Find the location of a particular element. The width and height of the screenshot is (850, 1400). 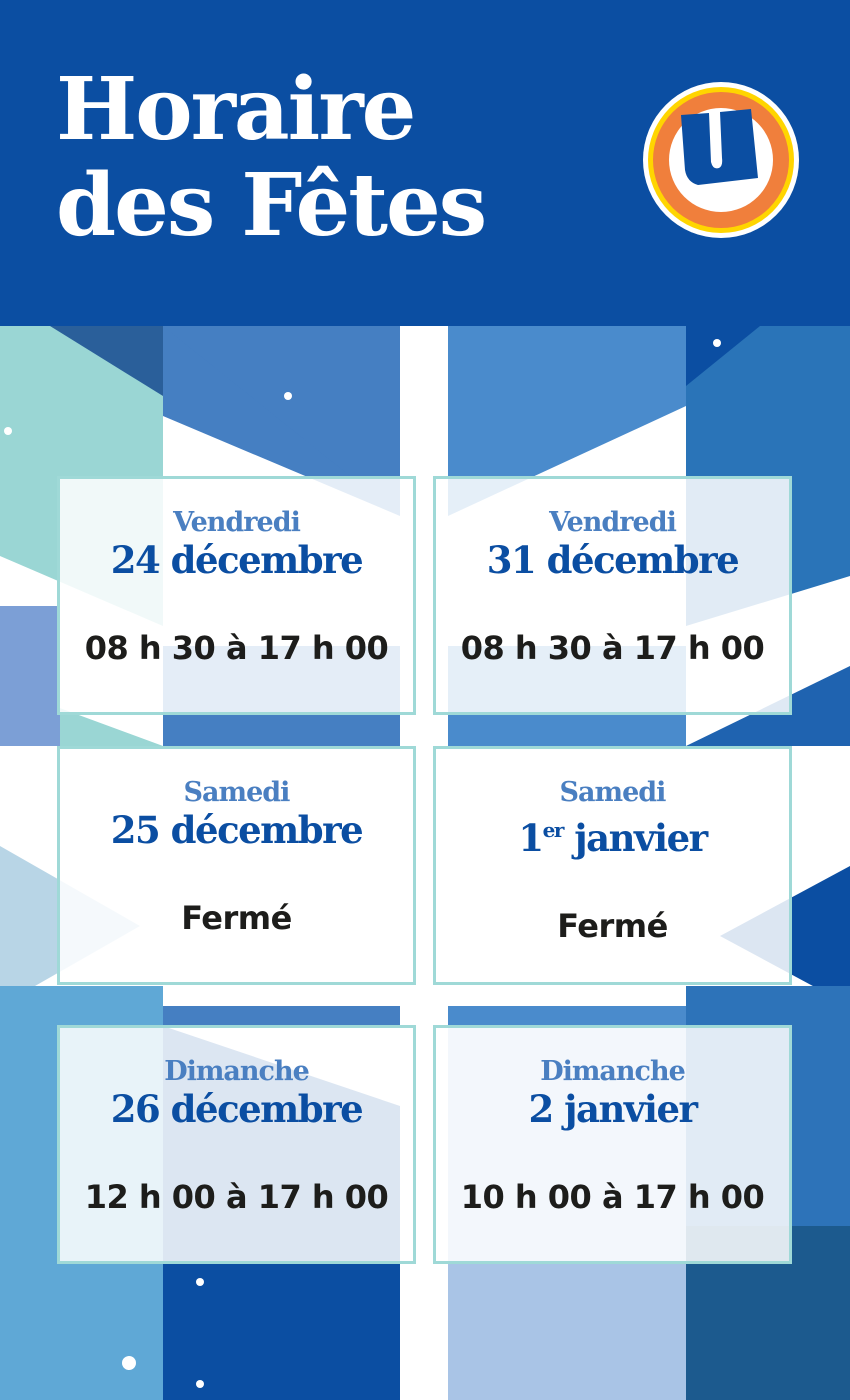

u-logo-icon is located at coordinates (721, 160).